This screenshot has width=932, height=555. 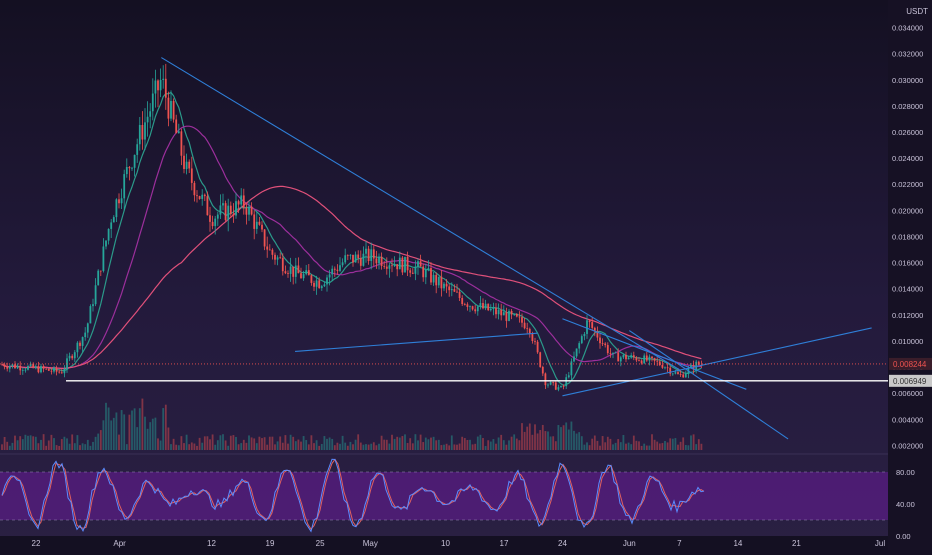 What do you see at coordinates (907, 315) in the screenshot?
I see `price-tick-label: 0.012000` at bounding box center [907, 315].